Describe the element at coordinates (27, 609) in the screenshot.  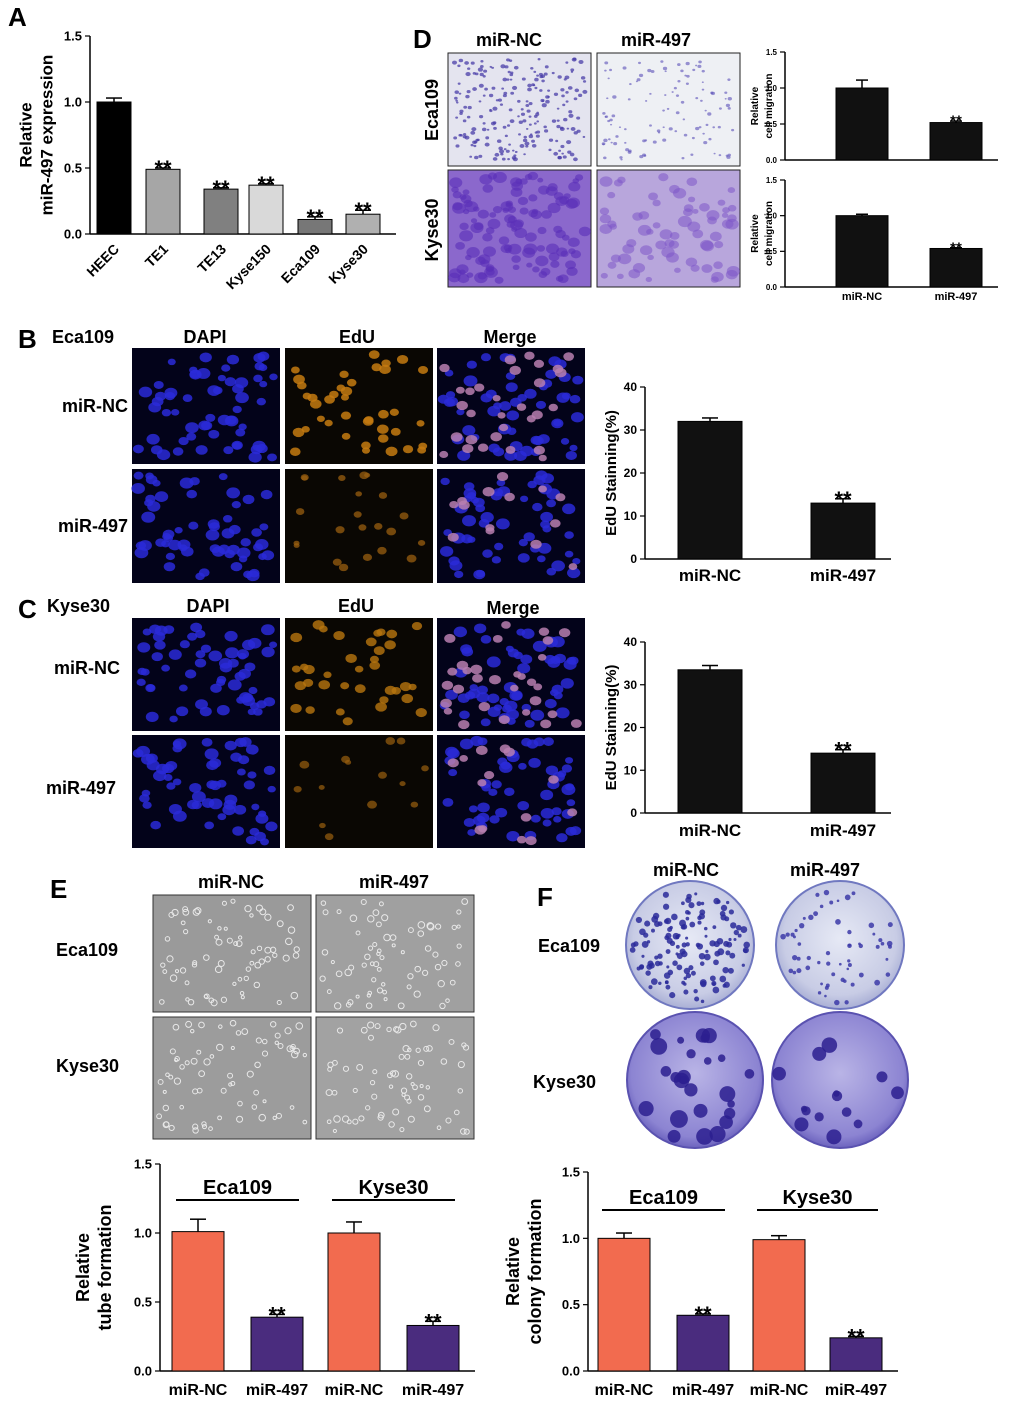
I see `panel-label-c: C` at that location.